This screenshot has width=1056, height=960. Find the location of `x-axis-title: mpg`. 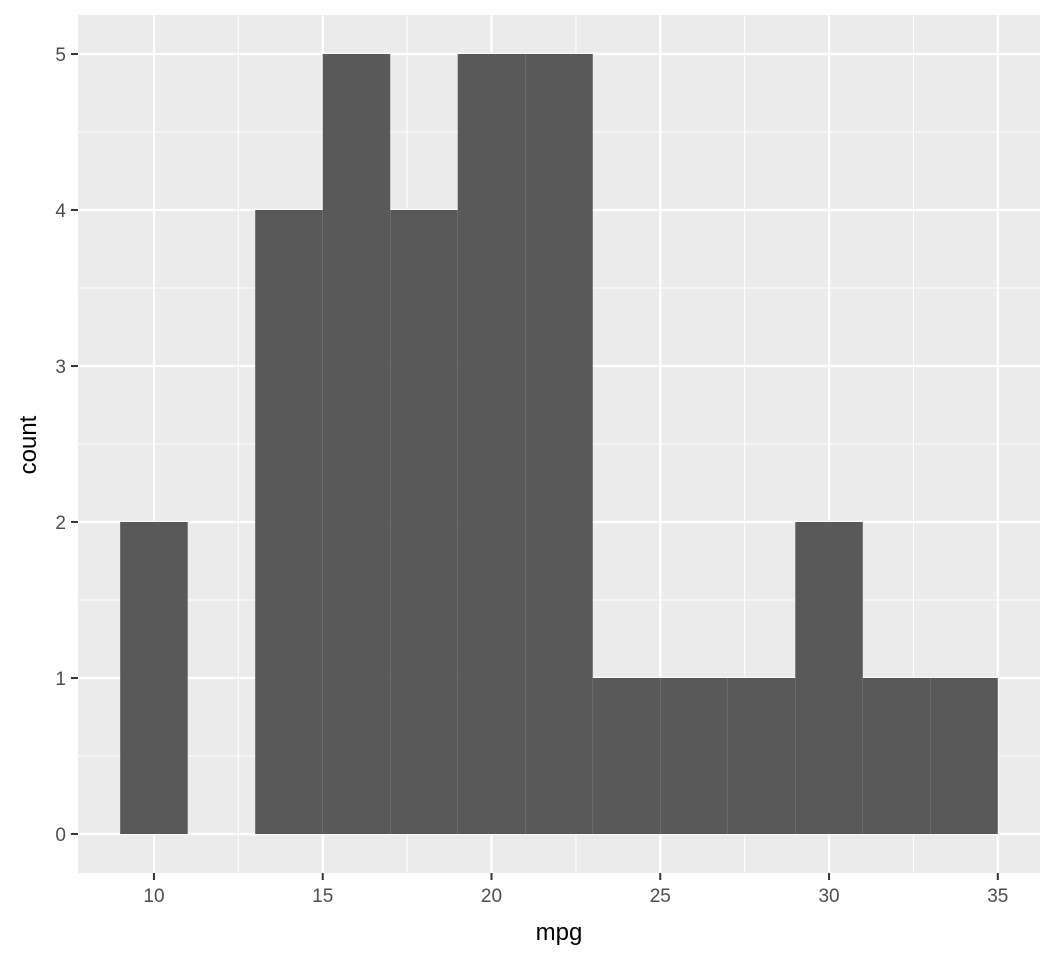

x-axis-title: mpg is located at coordinates (559, 932).